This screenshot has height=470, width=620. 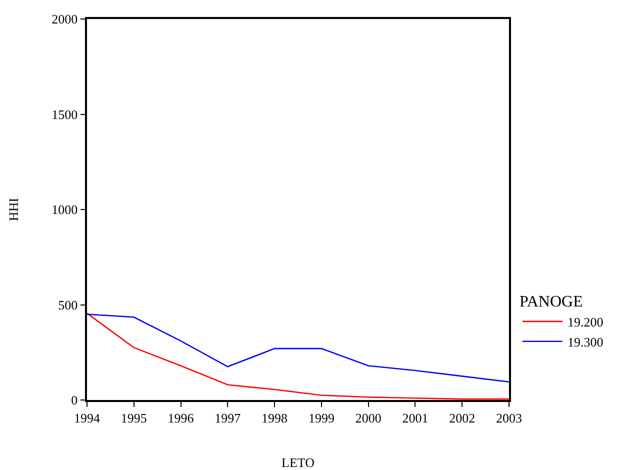 What do you see at coordinates (65, 19) in the screenshot?
I see `y-tick-label: 2000` at bounding box center [65, 19].